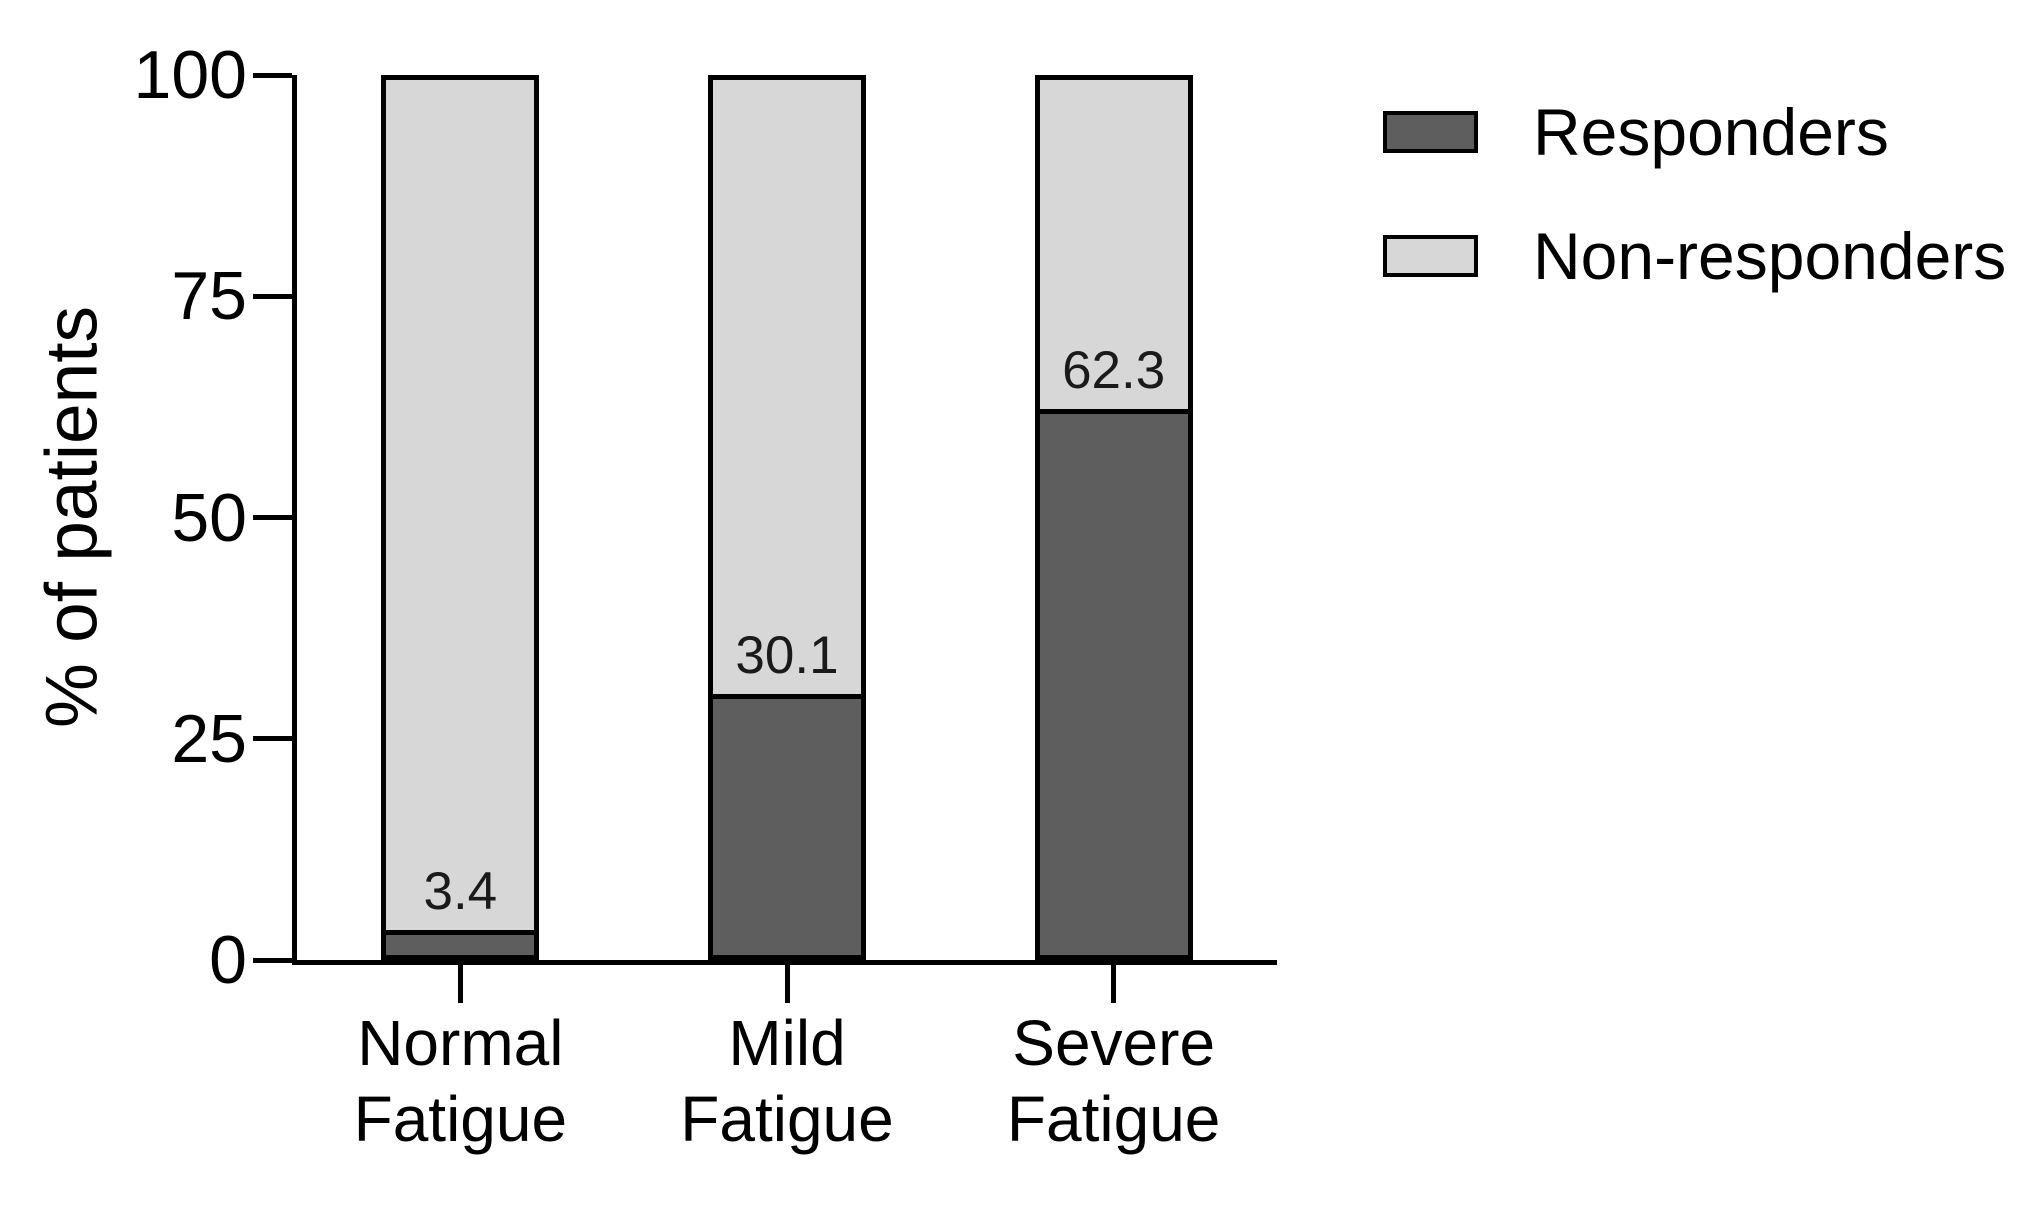 The width and height of the screenshot is (2041, 1205). Describe the element at coordinates (1711, 132) in the screenshot. I see `legend-label-responders: Responders` at that location.